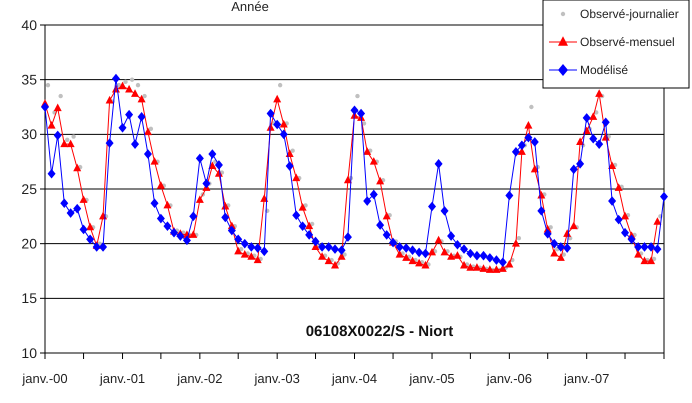 The width and height of the screenshot is (692, 403). What do you see at coordinates (44, 378) in the screenshot?
I see `x-tick-label: janv.-00` at bounding box center [44, 378].